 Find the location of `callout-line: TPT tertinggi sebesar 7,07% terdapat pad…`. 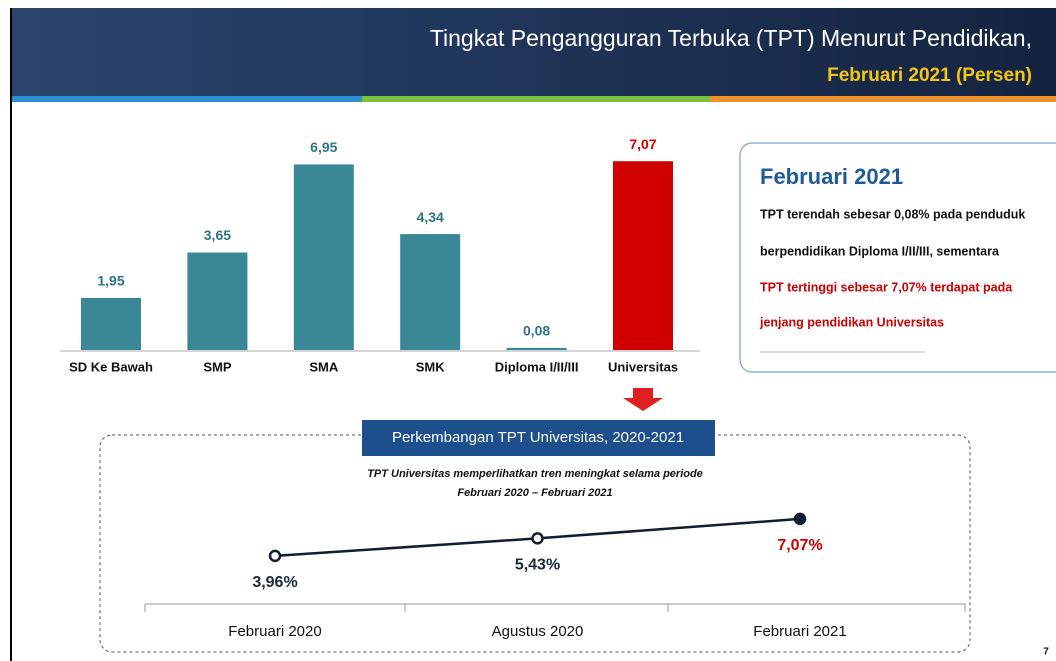

callout-line: TPT tertinggi sebesar 7,07% terdapat pad… is located at coordinates (886, 287).